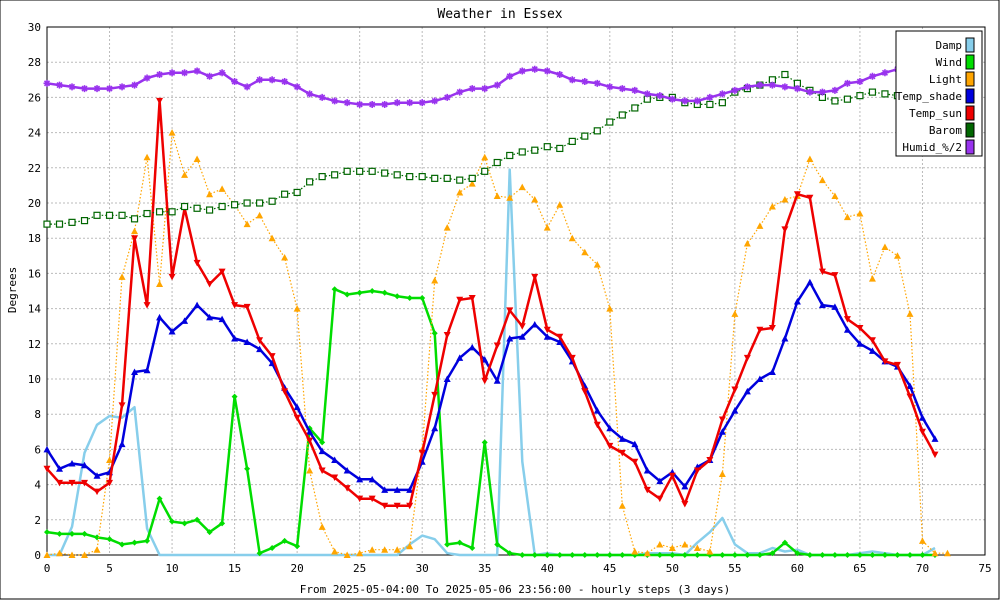 The width and height of the screenshot is (1000, 605). Describe the element at coordinates (34, 273) in the screenshot. I see `y-tick-label: 16` at that location.